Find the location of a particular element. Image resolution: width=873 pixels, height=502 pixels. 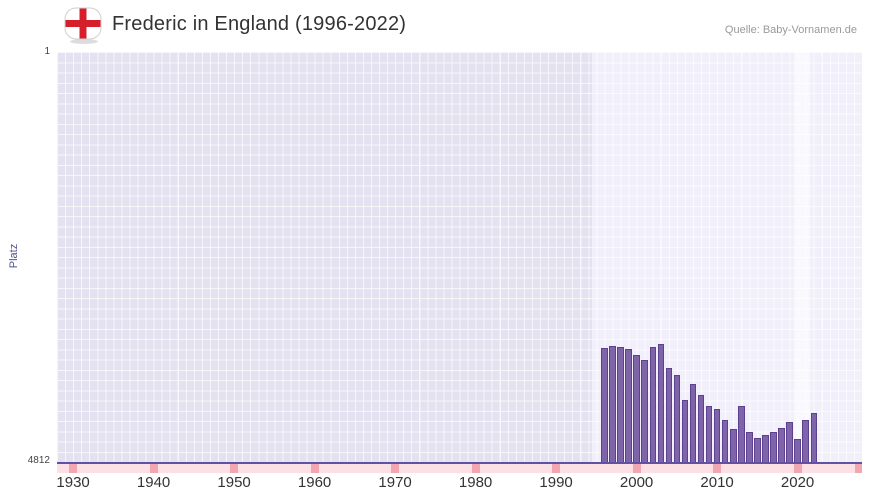

y-tick-label-top: 1 is located at coordinates (47, 51).